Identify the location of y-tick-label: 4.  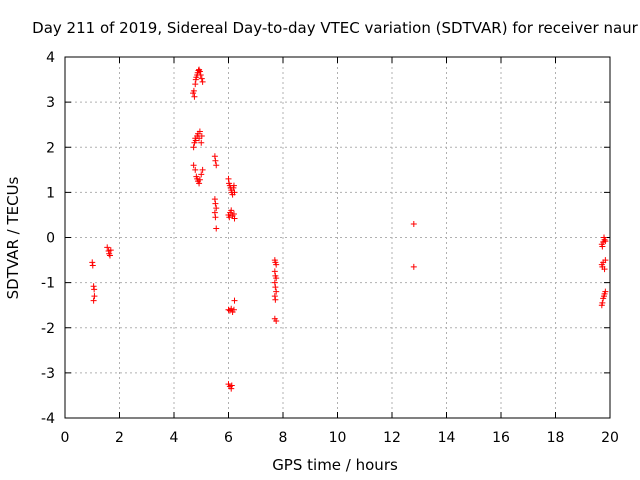
(50, 58).